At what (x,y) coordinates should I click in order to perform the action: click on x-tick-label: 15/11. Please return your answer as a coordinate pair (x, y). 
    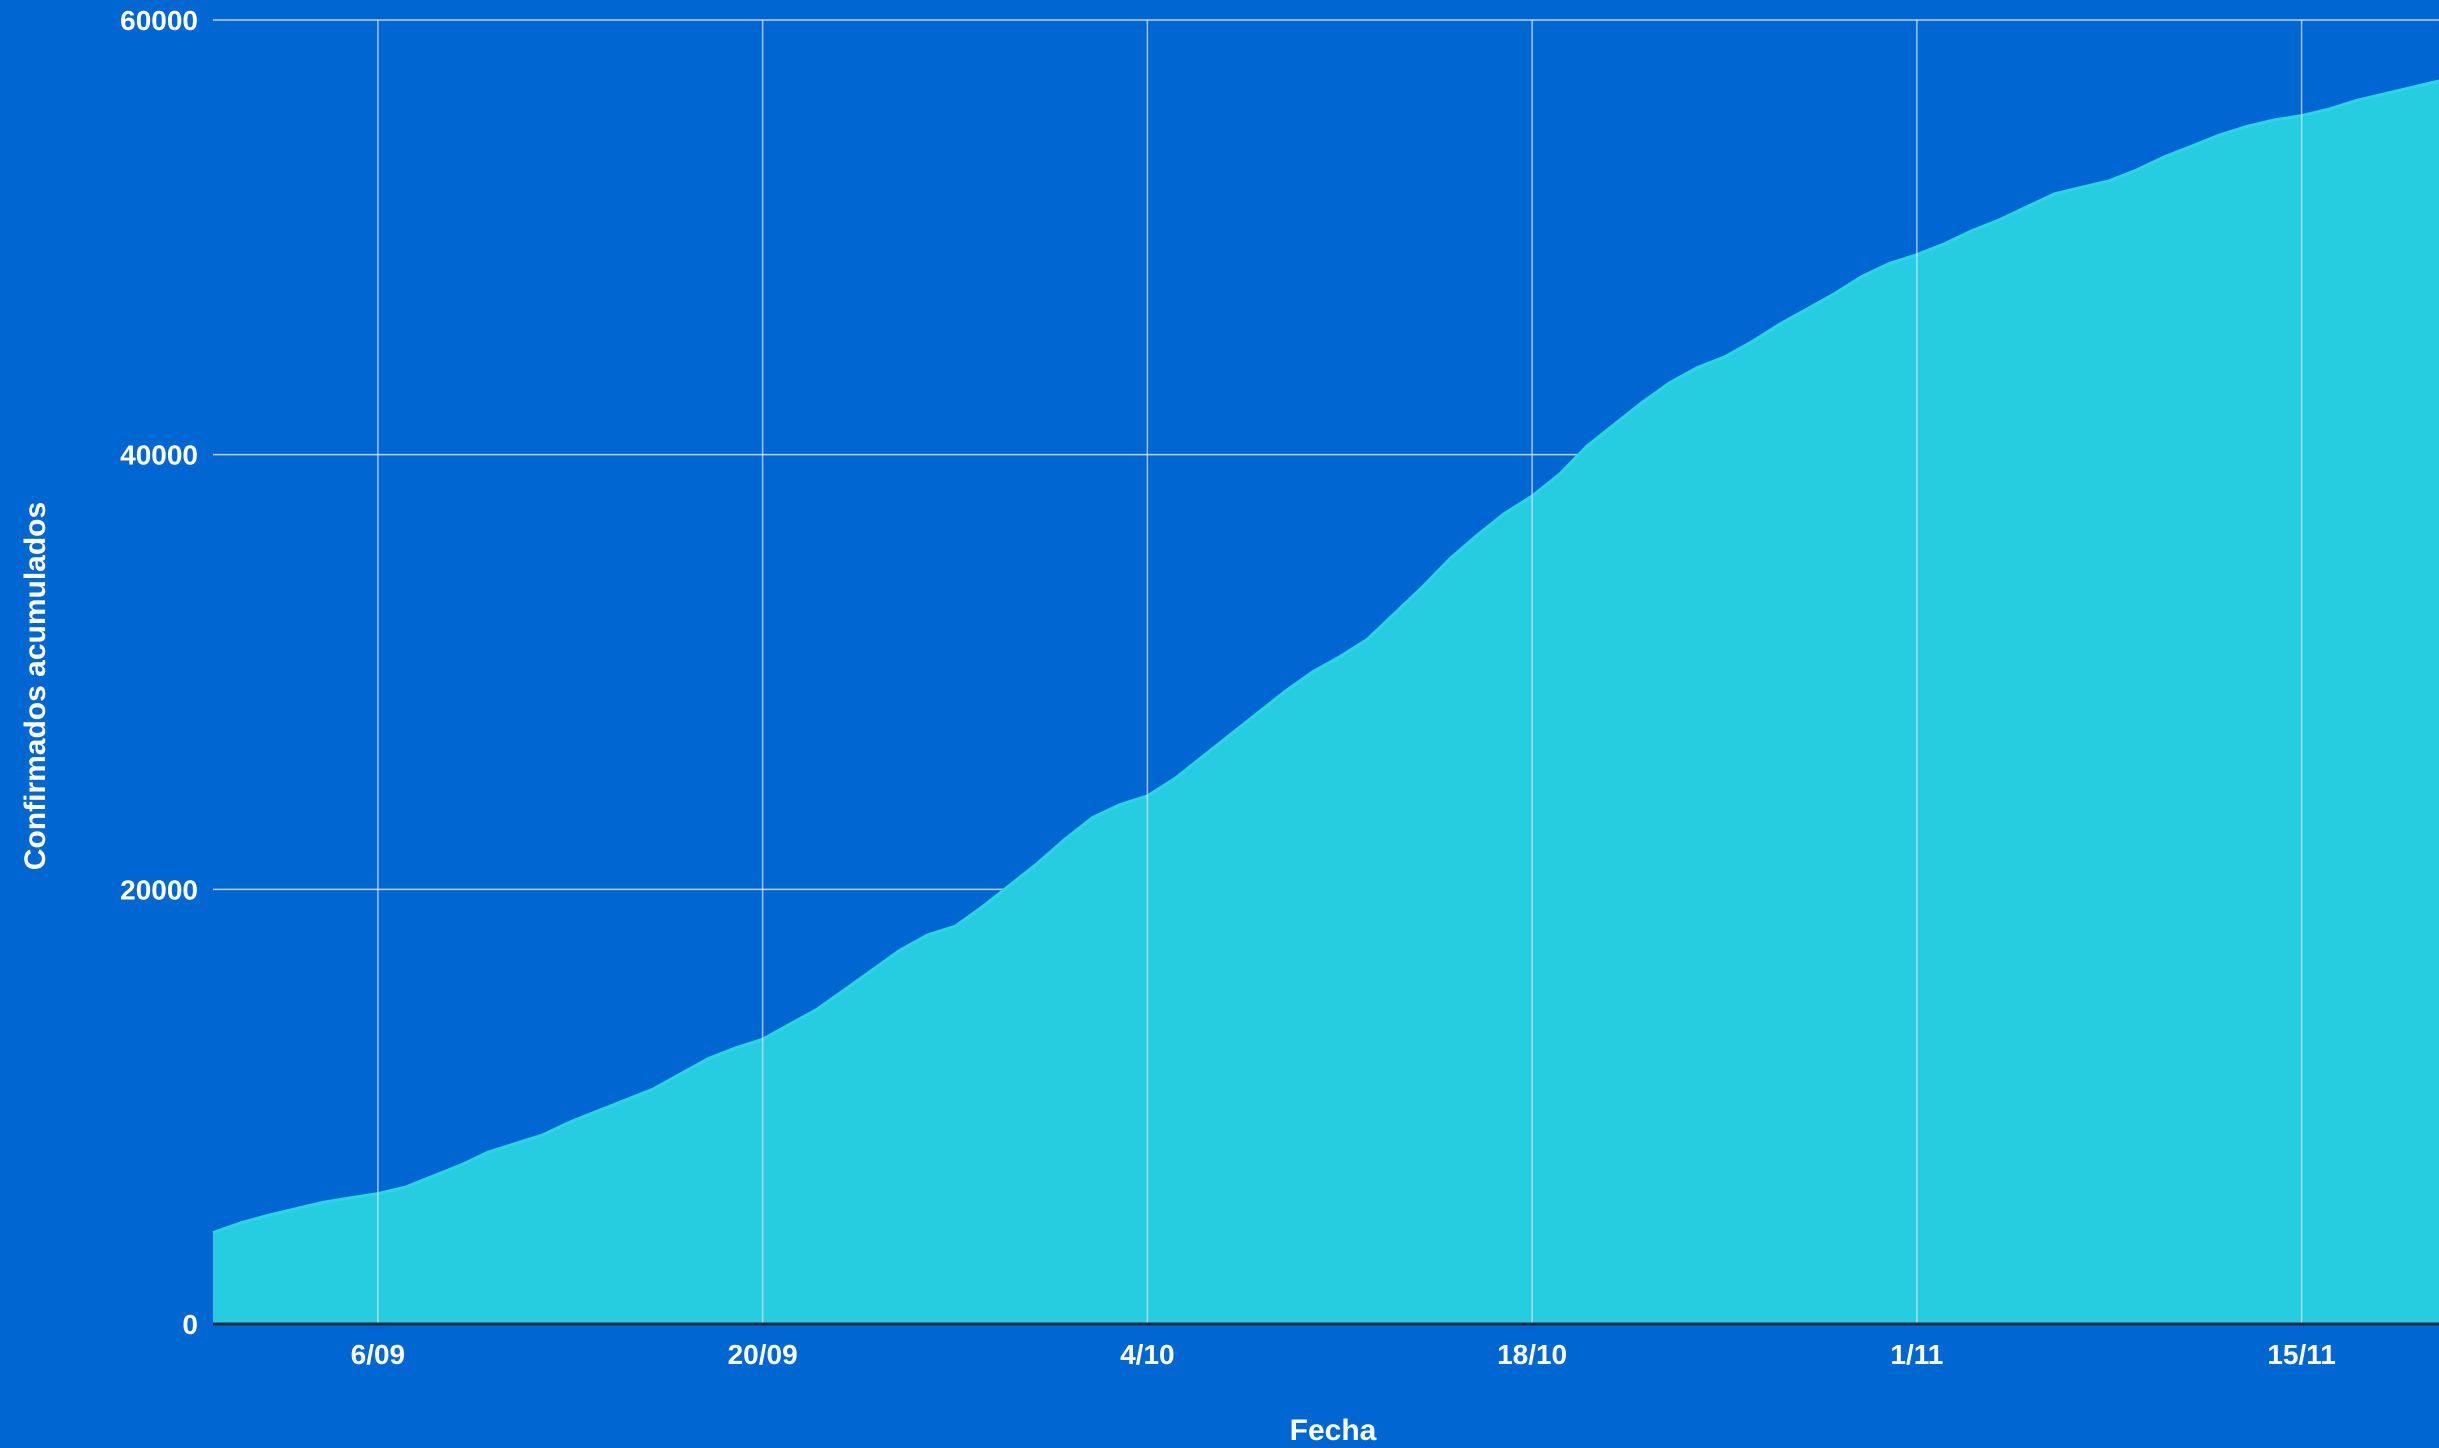
    Looking at the image, I should click on (2301, 1354).